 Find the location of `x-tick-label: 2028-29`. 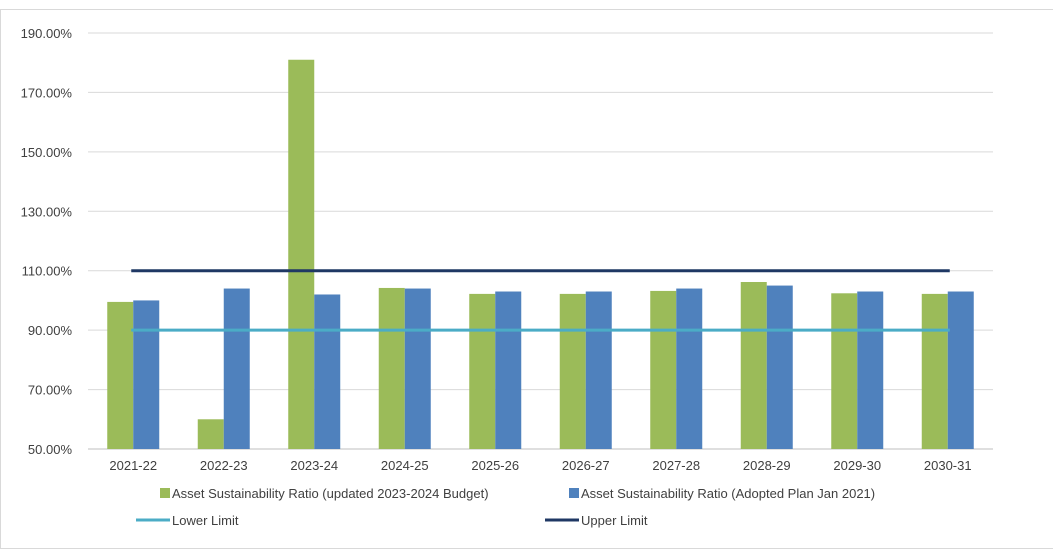

x-tick-label: 2028-29 is located at coordinates (767, 465).